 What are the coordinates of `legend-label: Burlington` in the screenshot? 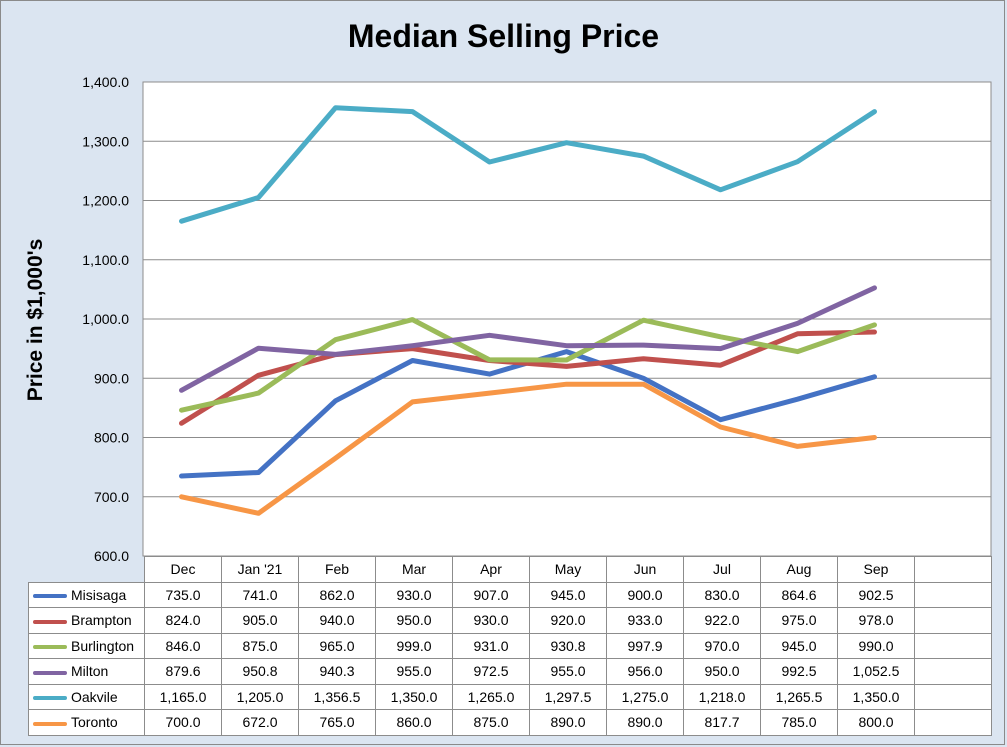 It's located at (103, 645).